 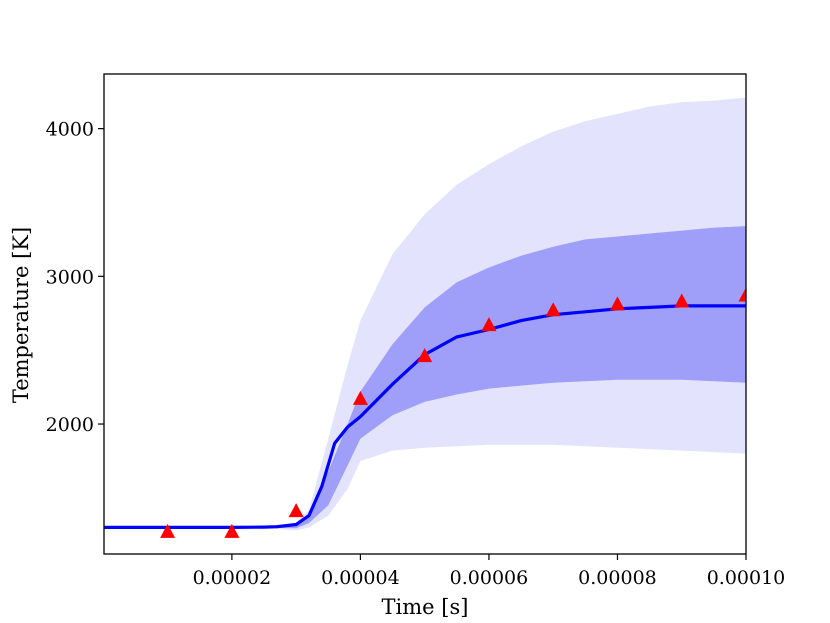 I want to click on y-tick-label: 4000, so click(x=70, y=130).